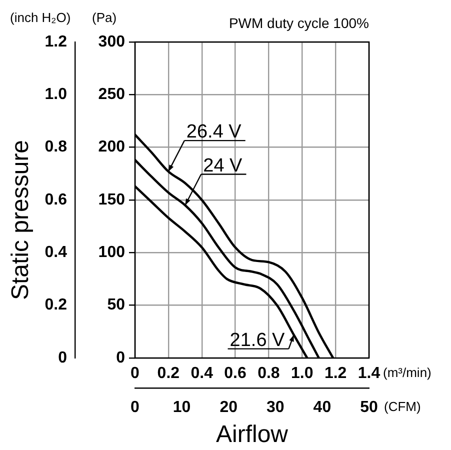  Describe the element at coordinates (223, 165) in the screenshot. I see `legend-label: 24 V` at that location.